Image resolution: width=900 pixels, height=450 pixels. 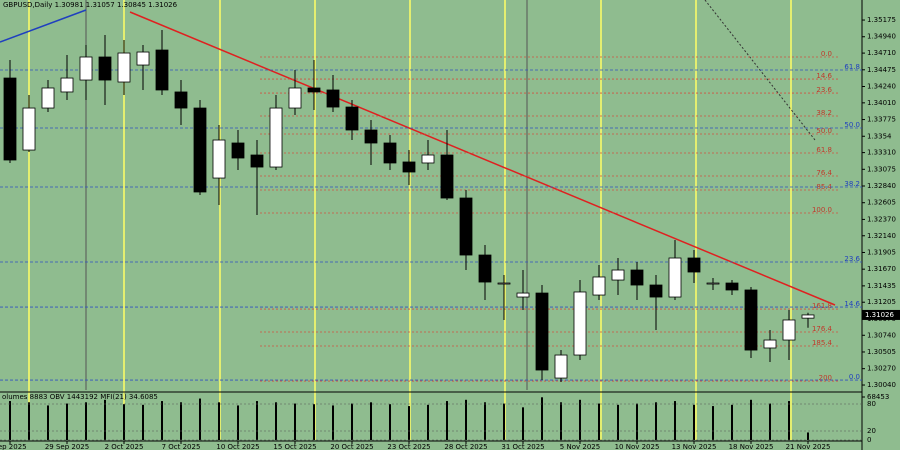 I want to click on y-tick-label: 1.33775, so click(x=881, y=120).